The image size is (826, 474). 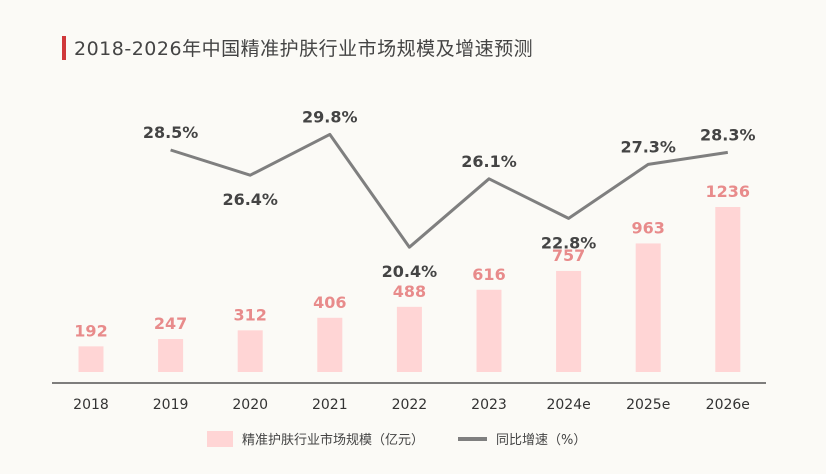 What do you see at coordinates (329, 302) in the screenshot?
I see `bar-label-2021: 406` at bounding box center [329, 302].